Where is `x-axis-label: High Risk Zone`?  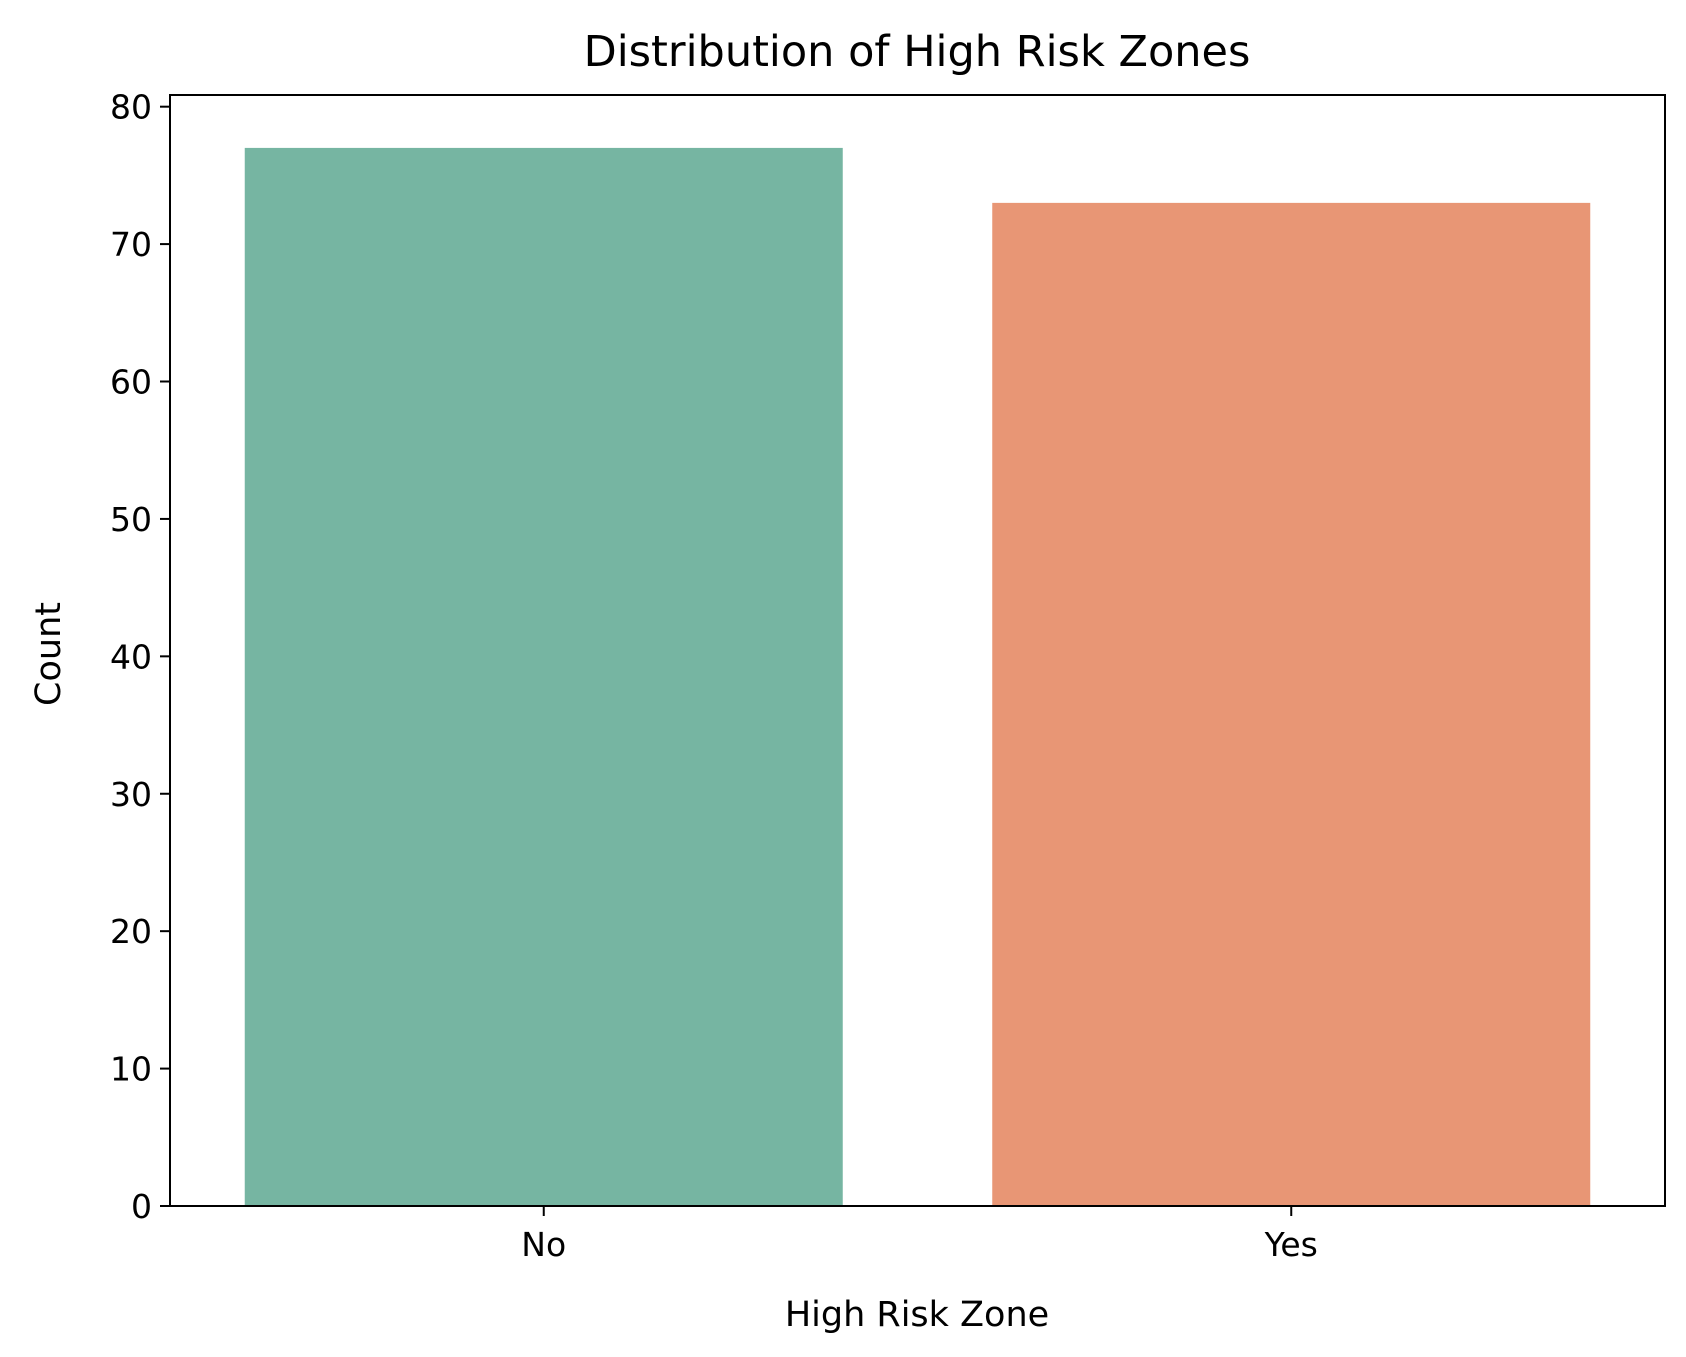
x-axis-label: High Risk Zone is located at coordinates (917, 1315).